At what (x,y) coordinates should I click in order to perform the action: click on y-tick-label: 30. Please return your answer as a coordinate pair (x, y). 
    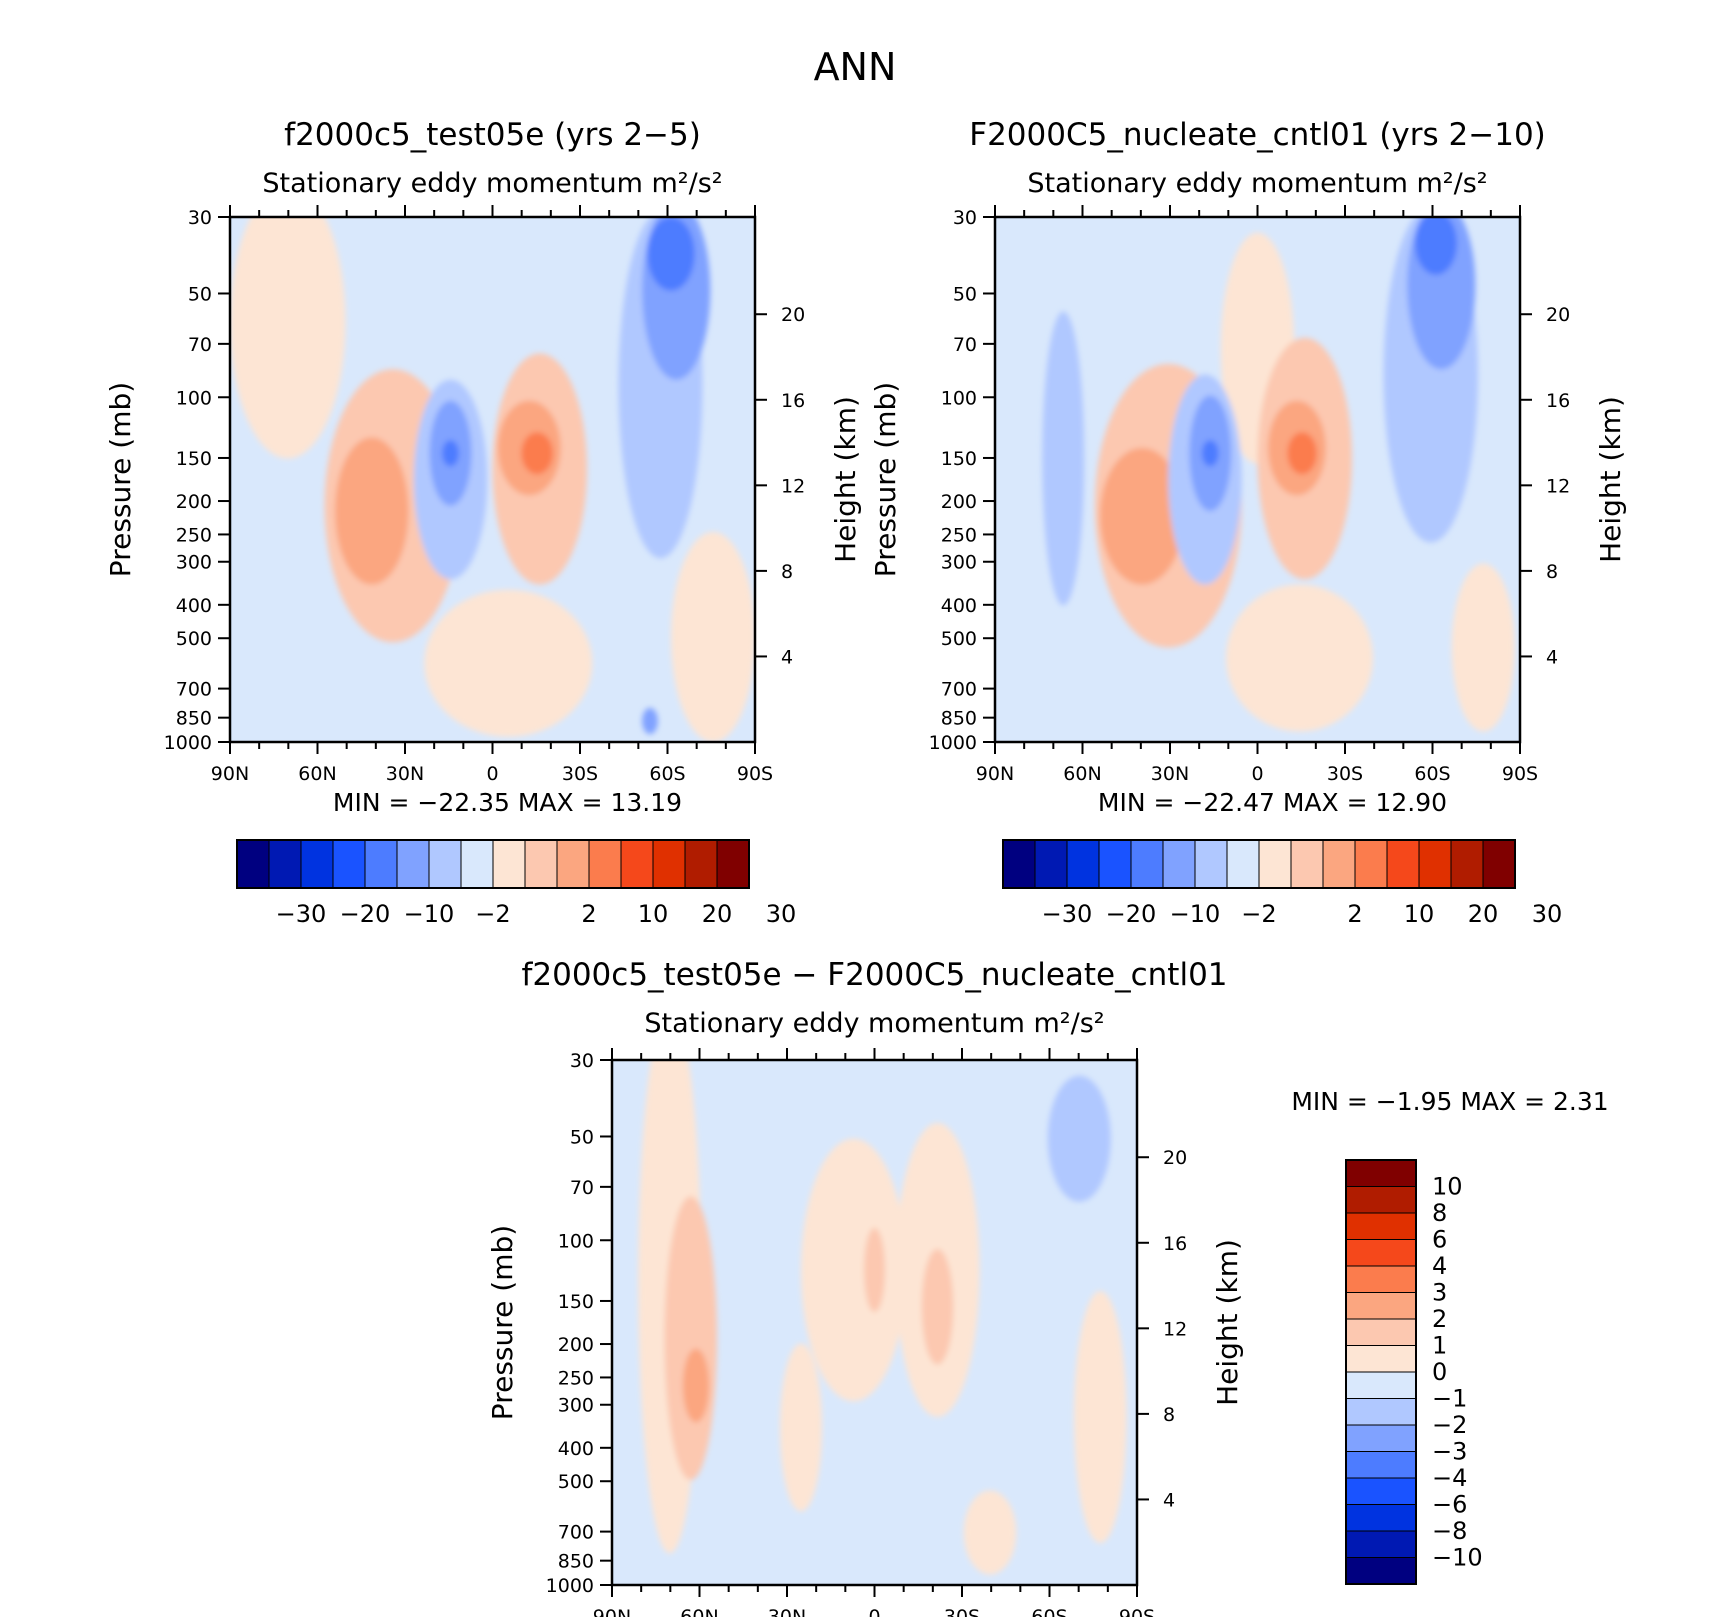
    Looking at the image, I should click on (582, 1061).